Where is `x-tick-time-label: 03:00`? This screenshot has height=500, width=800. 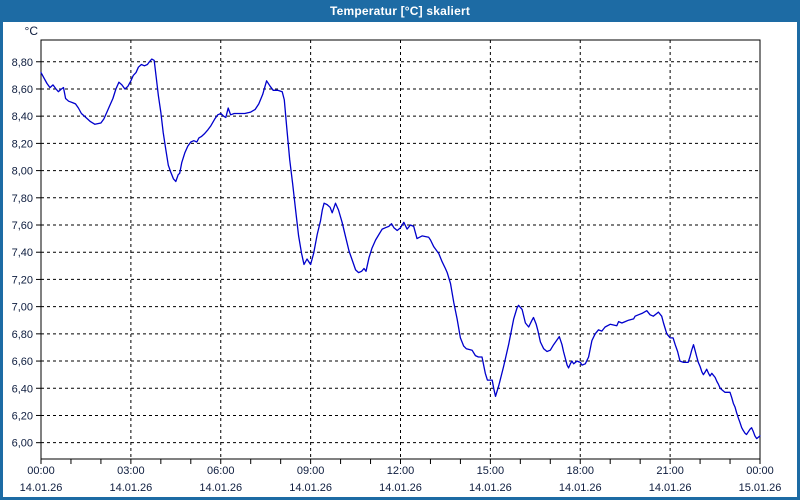
x-tick-time-label: 03:00 is located at coordinates (131, 471).